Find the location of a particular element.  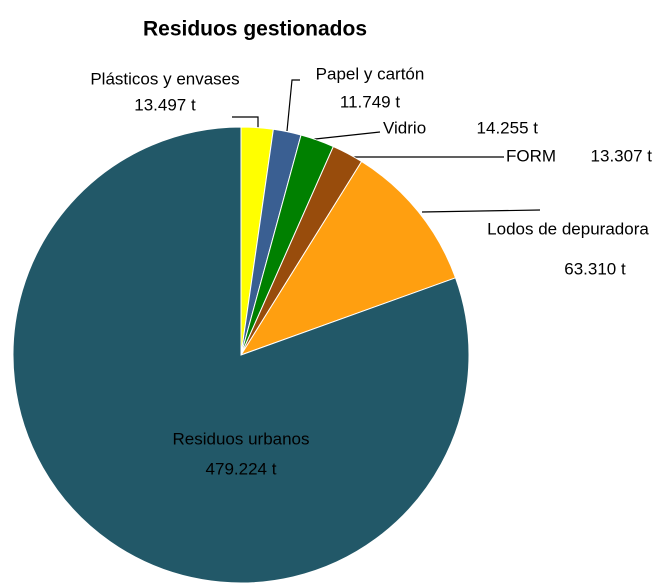

slice-label: Residuos urbanos is located at coordinates (240, 438).